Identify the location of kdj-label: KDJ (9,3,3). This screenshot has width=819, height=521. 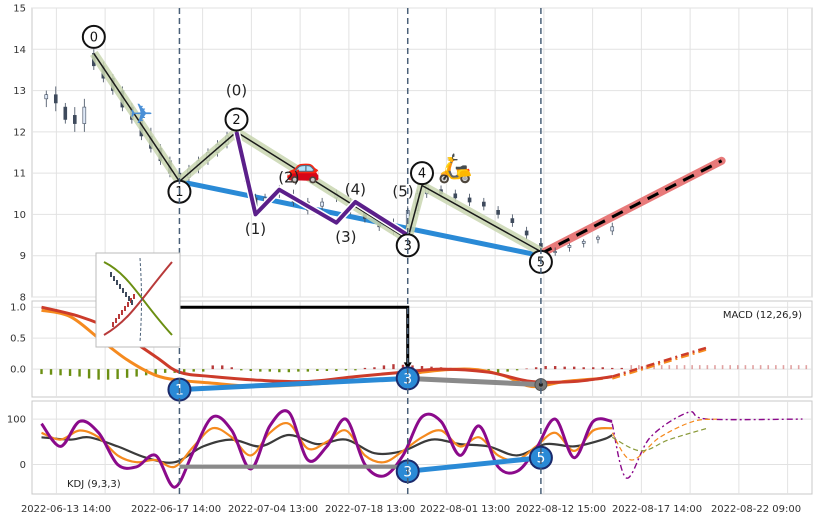
(94, 484).